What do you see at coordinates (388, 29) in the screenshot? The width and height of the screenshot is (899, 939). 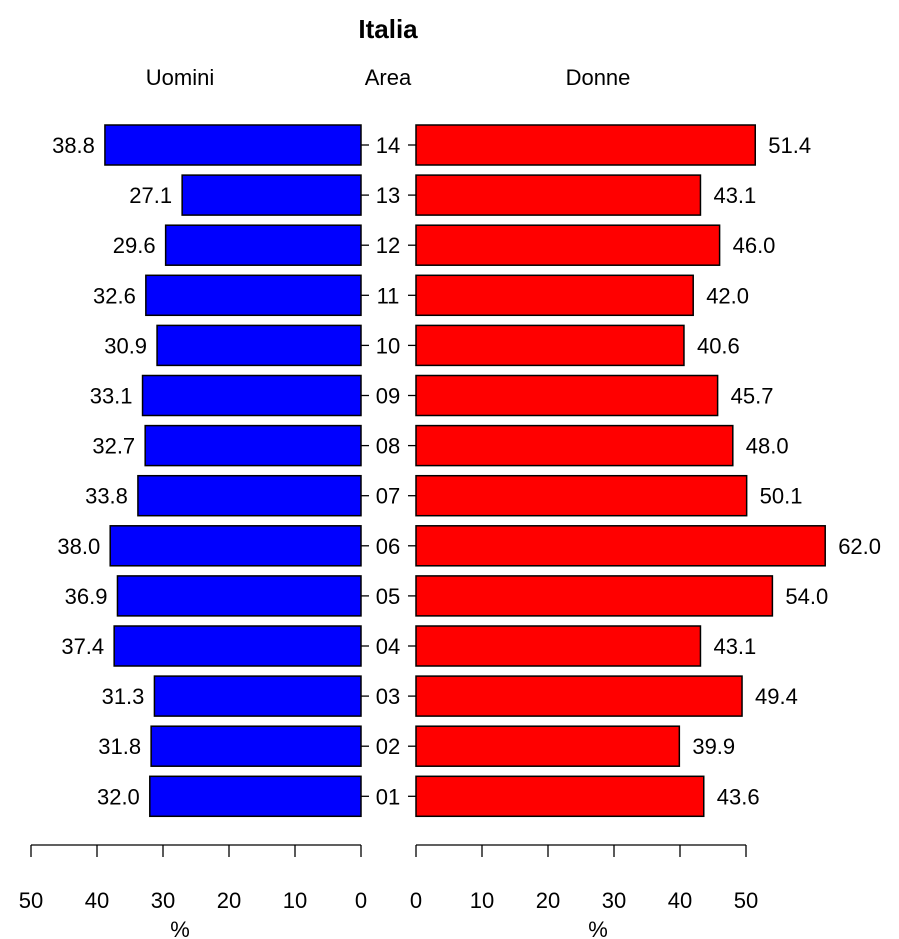 I see `chart-title: Italia` at bounding box center [388, 29].